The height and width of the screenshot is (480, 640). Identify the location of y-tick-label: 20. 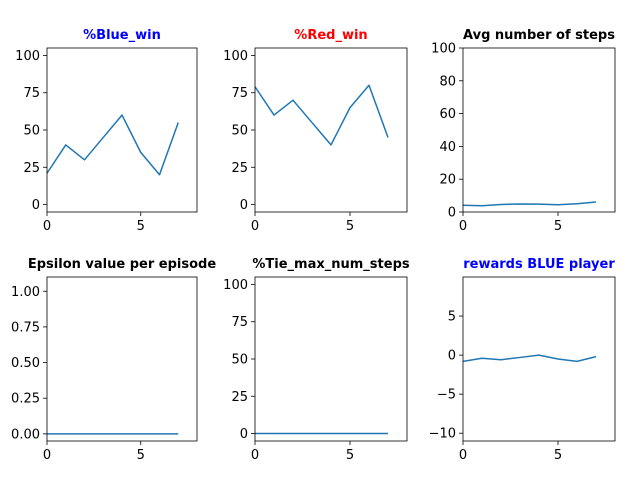
(447, 180).